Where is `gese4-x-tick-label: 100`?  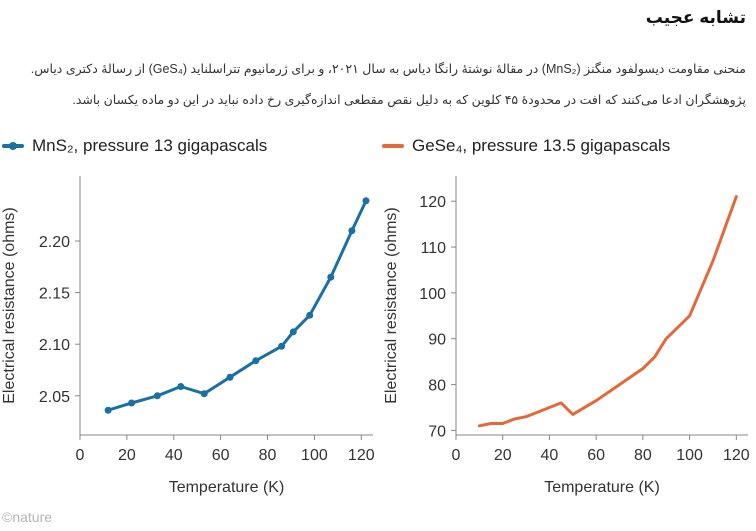 gese4-x-tick-label: 100 is located at coordinates (689, 455).